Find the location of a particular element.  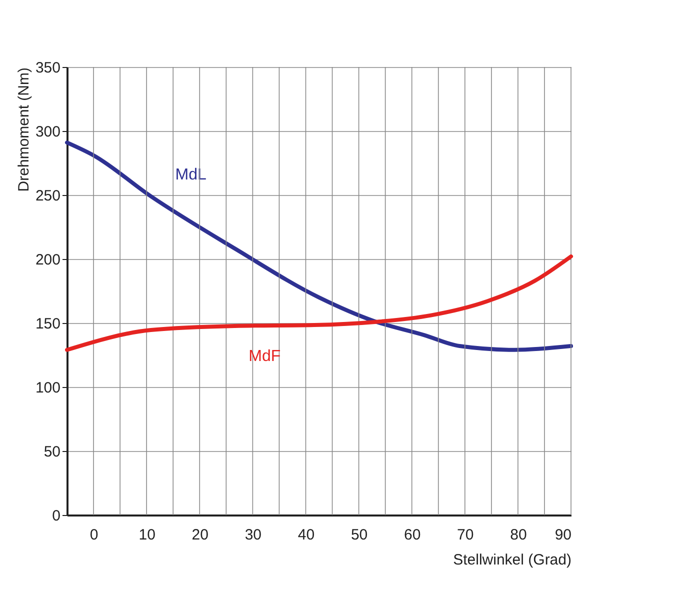

x-axis-title: Stellwinkel (Grad) is located at coordinates (512, 560).